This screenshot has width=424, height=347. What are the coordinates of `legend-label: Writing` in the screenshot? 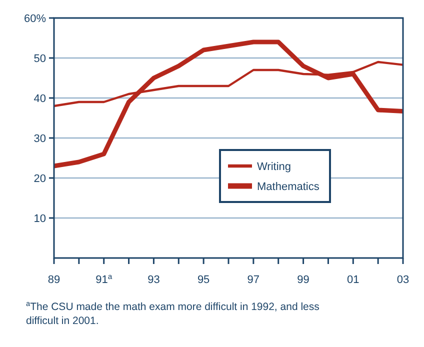 It's located at (274, 167).